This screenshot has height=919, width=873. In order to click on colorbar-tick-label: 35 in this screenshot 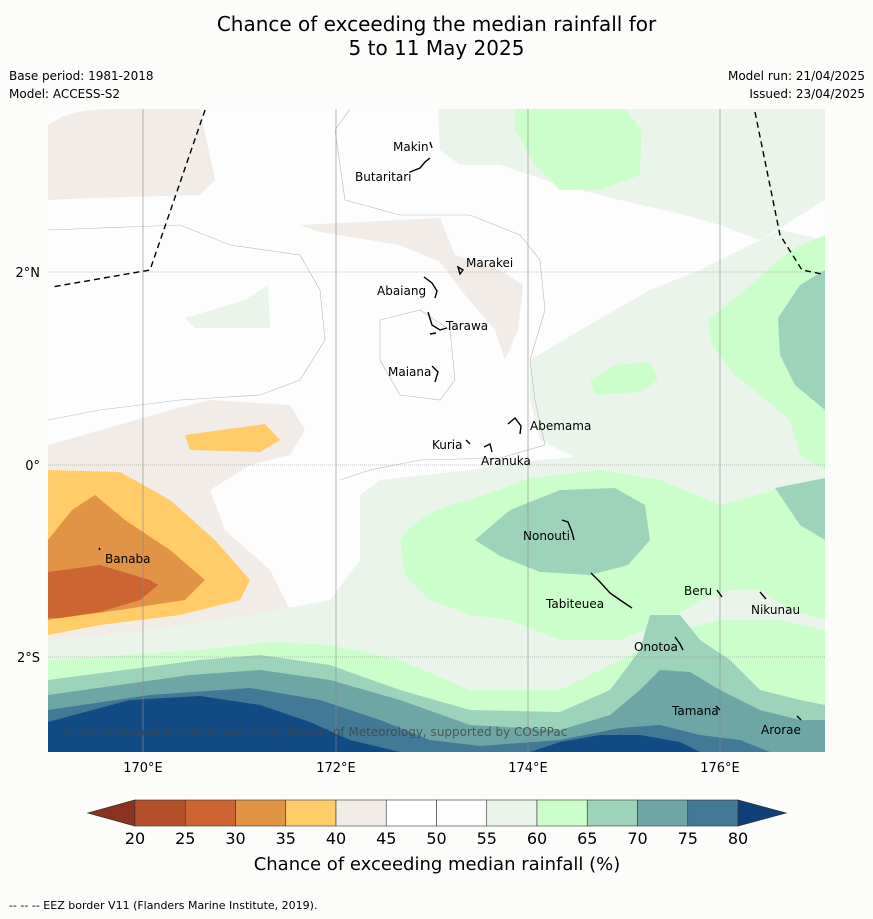, I will do `click(286, 838)`.